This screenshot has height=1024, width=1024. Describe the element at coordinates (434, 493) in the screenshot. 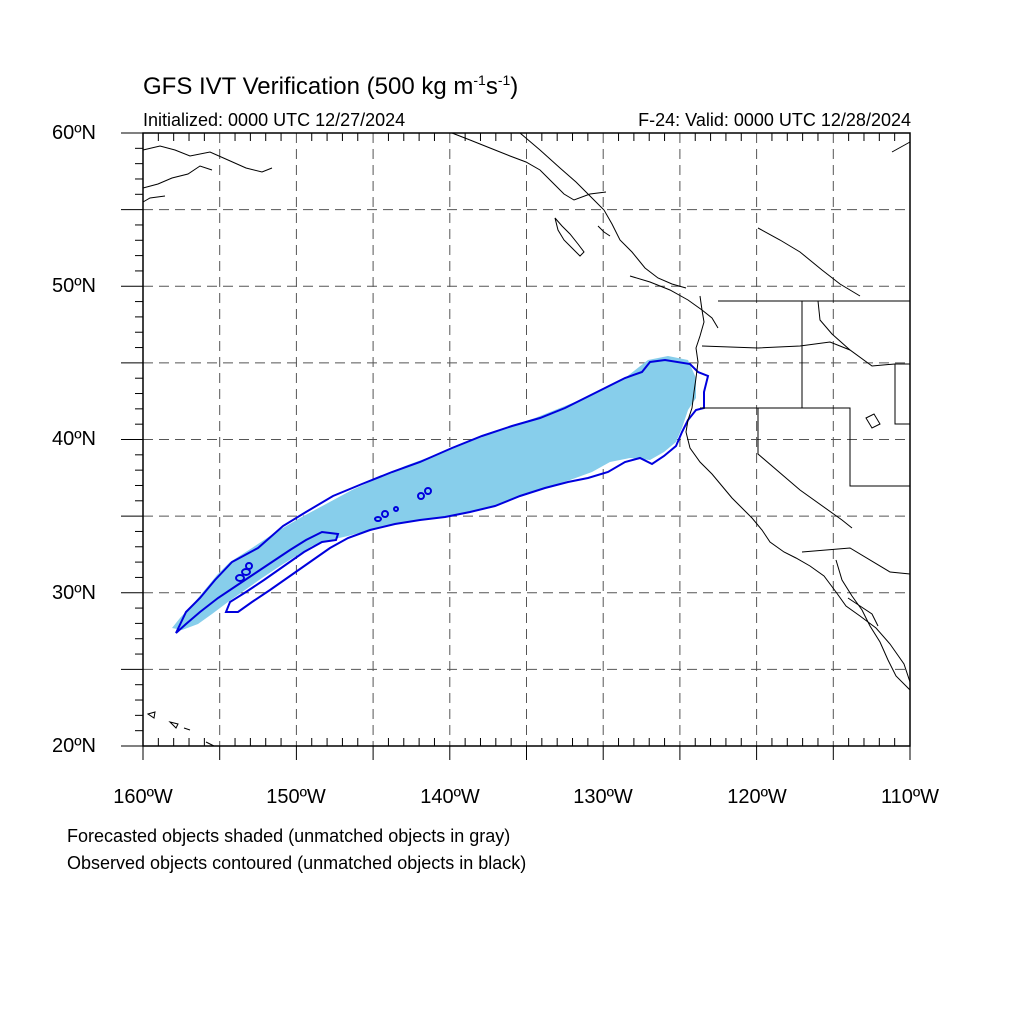

I see `forecast-object-shaded` at that location.